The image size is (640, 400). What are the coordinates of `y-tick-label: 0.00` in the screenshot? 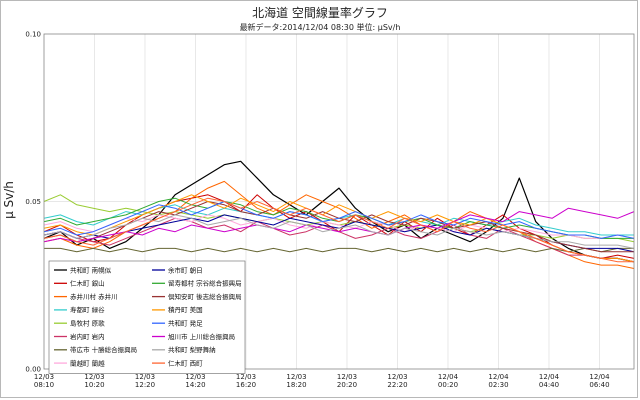 It's located at (33, 370).